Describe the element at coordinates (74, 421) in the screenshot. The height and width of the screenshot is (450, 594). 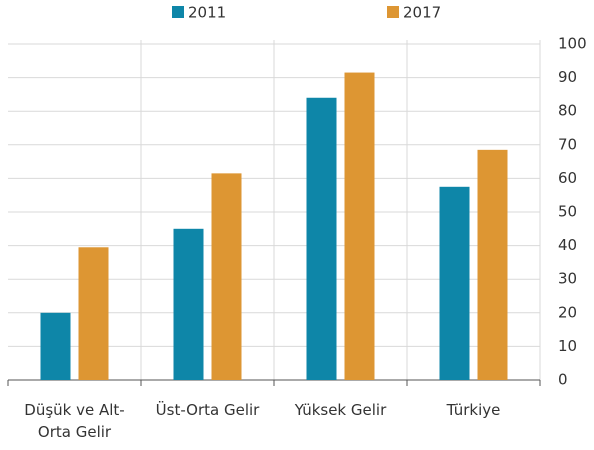
I see `x-tick-label: Düşük ve Alt-Orta Gelir` at that location.